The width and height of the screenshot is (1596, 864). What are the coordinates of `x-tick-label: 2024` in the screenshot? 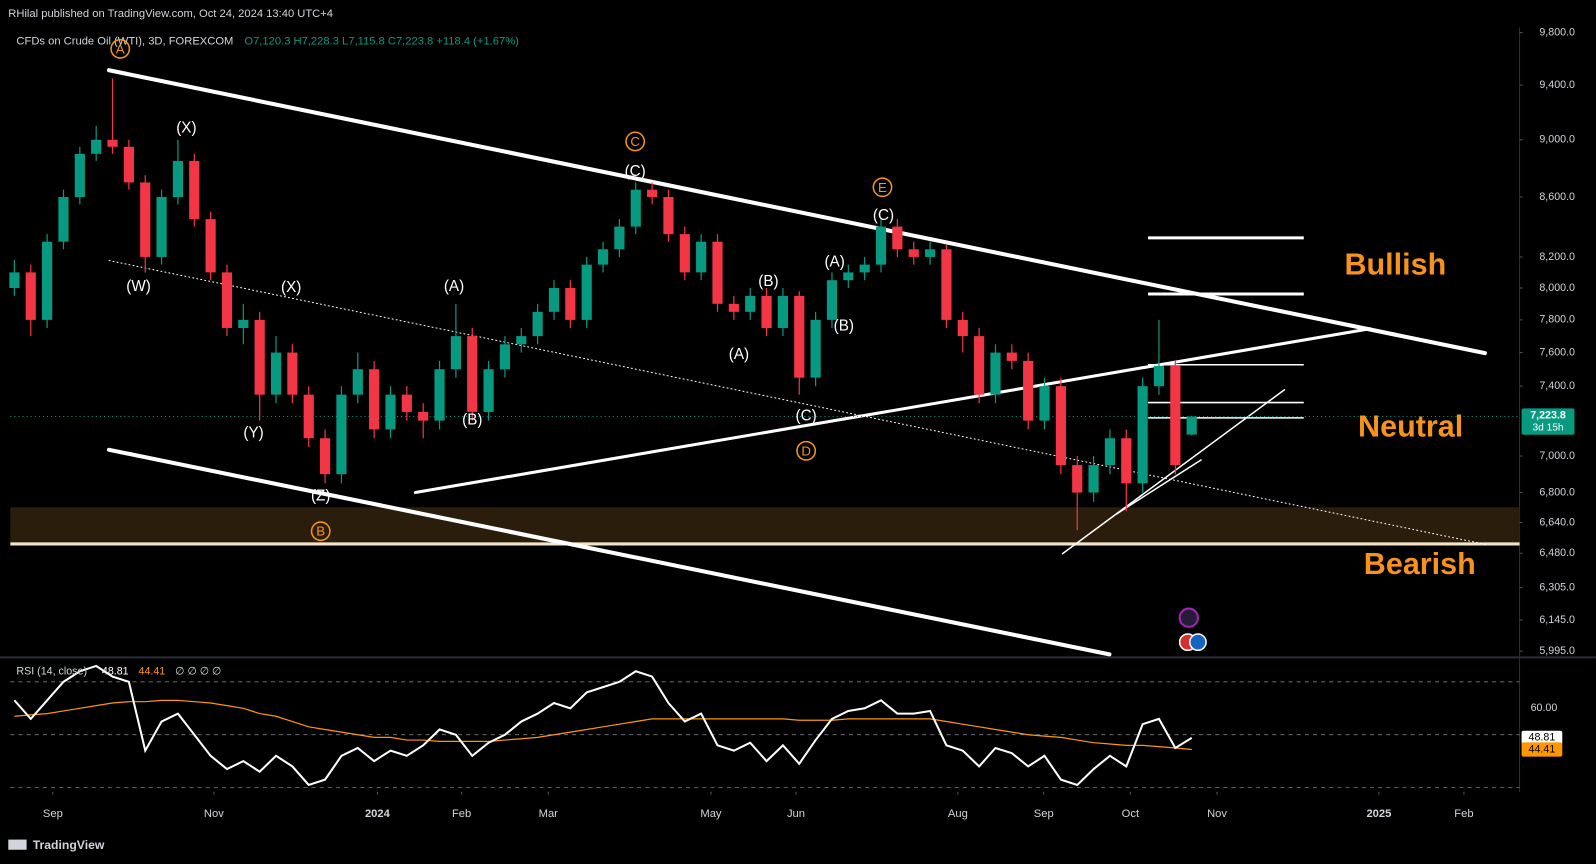 It's located at (378, 814).